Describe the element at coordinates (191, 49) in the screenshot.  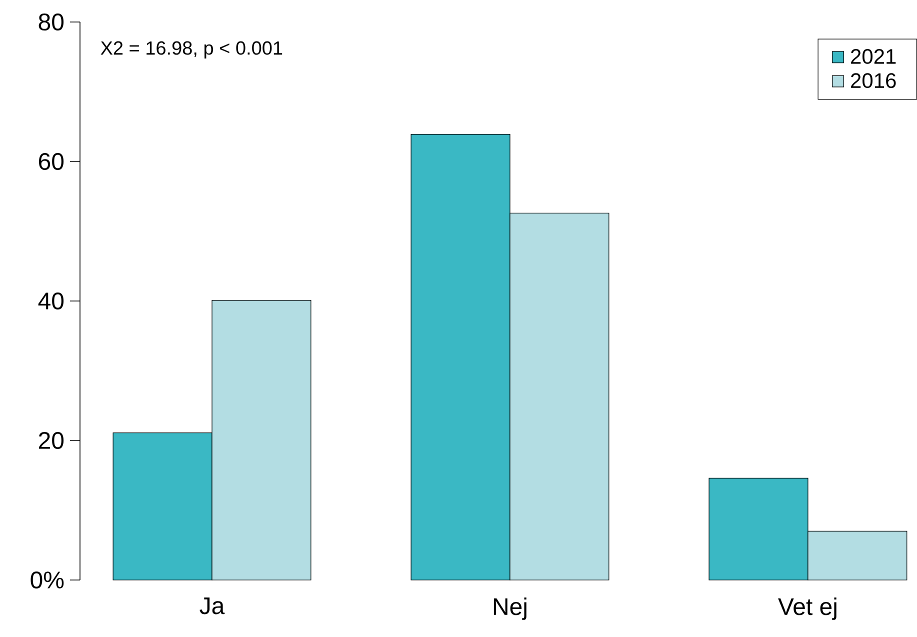
I see `annotation: X2 = 16.98, p < 0.001` at that location.